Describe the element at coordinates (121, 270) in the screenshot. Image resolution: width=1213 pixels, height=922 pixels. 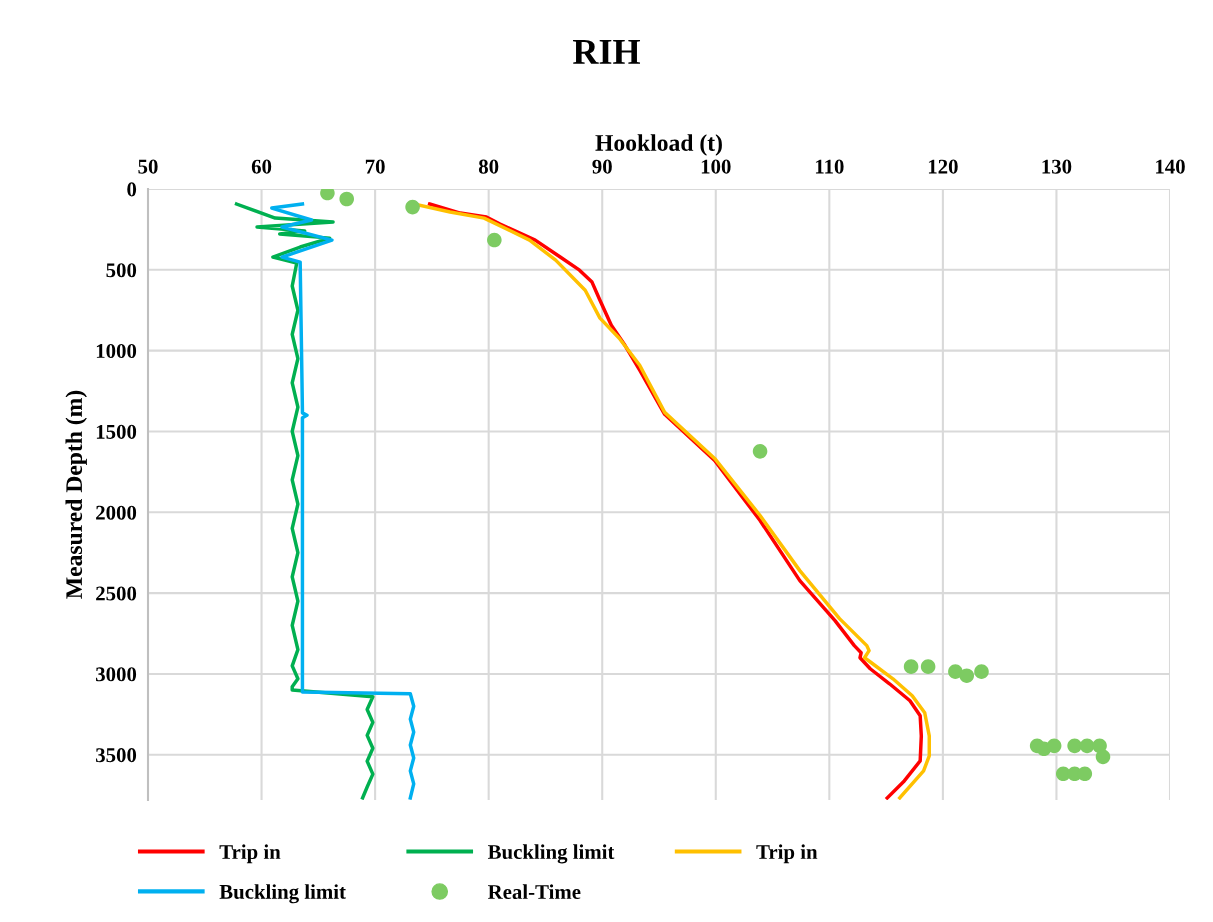
I see `y-tick-label: 500` at that location.